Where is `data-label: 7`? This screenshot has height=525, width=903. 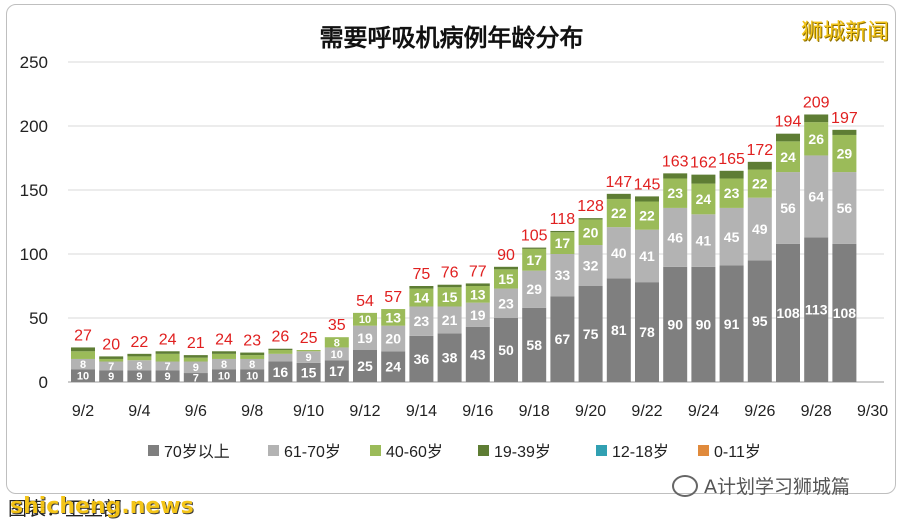 data-label: 7 is located at coordinates (168, 367).